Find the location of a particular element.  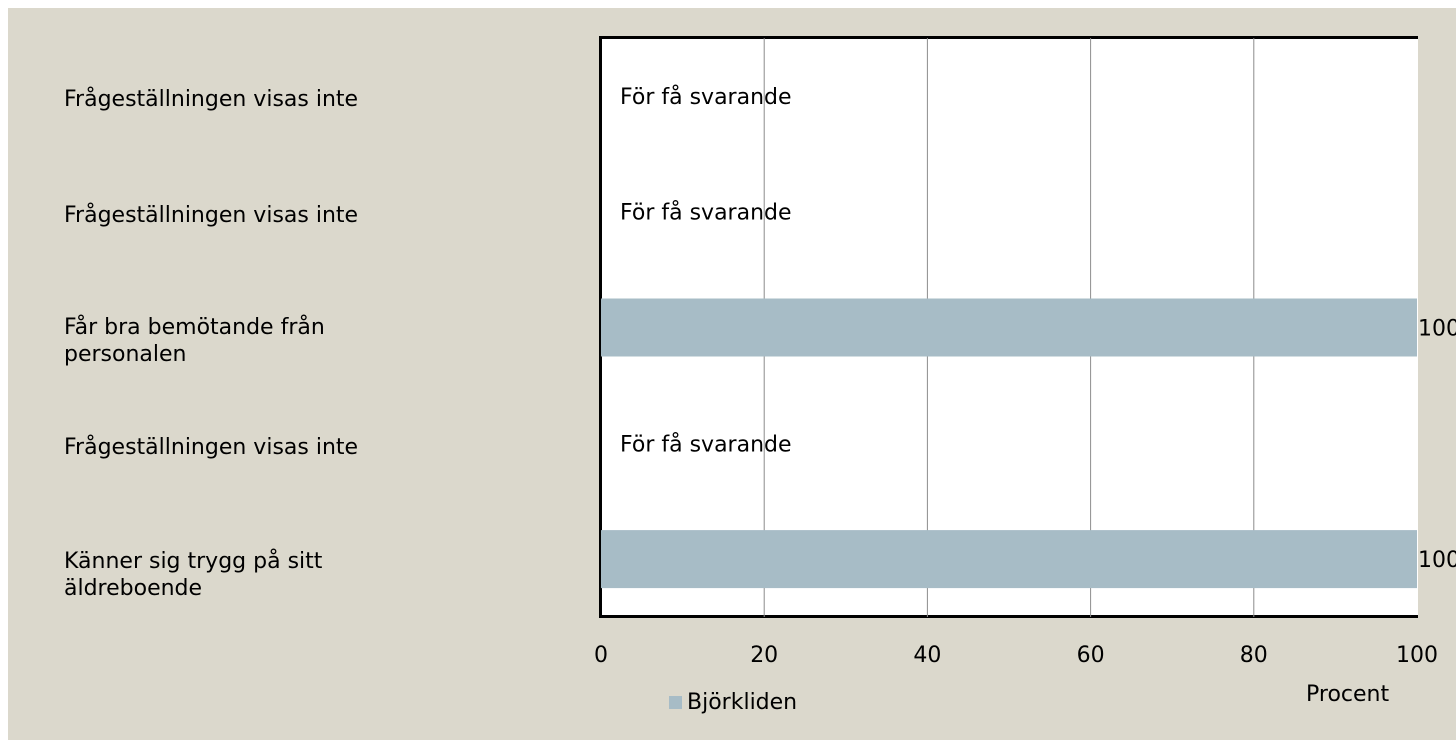

x-tick-label: 100 is located at coordinates (1417, 655).